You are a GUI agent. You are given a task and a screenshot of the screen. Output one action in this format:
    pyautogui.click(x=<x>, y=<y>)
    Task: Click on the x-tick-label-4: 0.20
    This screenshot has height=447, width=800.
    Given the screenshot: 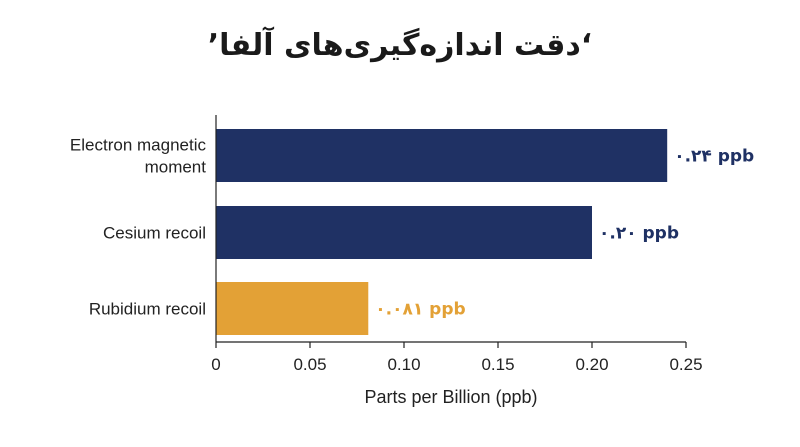 What is the action you would take?
    pyautogui.click(x=591, y=364)
    